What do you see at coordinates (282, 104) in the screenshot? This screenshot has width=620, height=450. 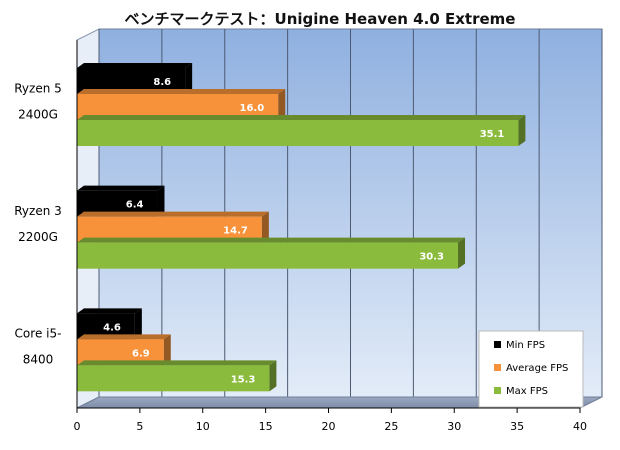 I see `bar-side-average-fps-ryzen-5-2400g` at bounding box center [282, 104].